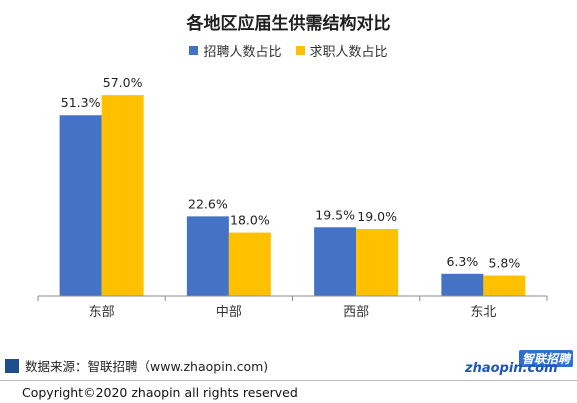 Image resolution: width=577 pixels, height=403 pixels. I want to click on bar-西部-series-1, so click(335, 261).